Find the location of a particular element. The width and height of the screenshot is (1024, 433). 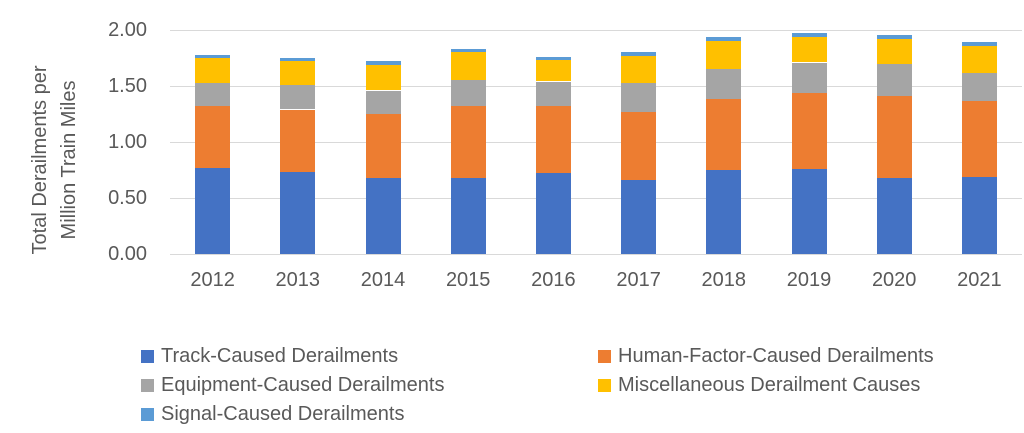

gridline-1.50 is located at coordinates (596, 86).